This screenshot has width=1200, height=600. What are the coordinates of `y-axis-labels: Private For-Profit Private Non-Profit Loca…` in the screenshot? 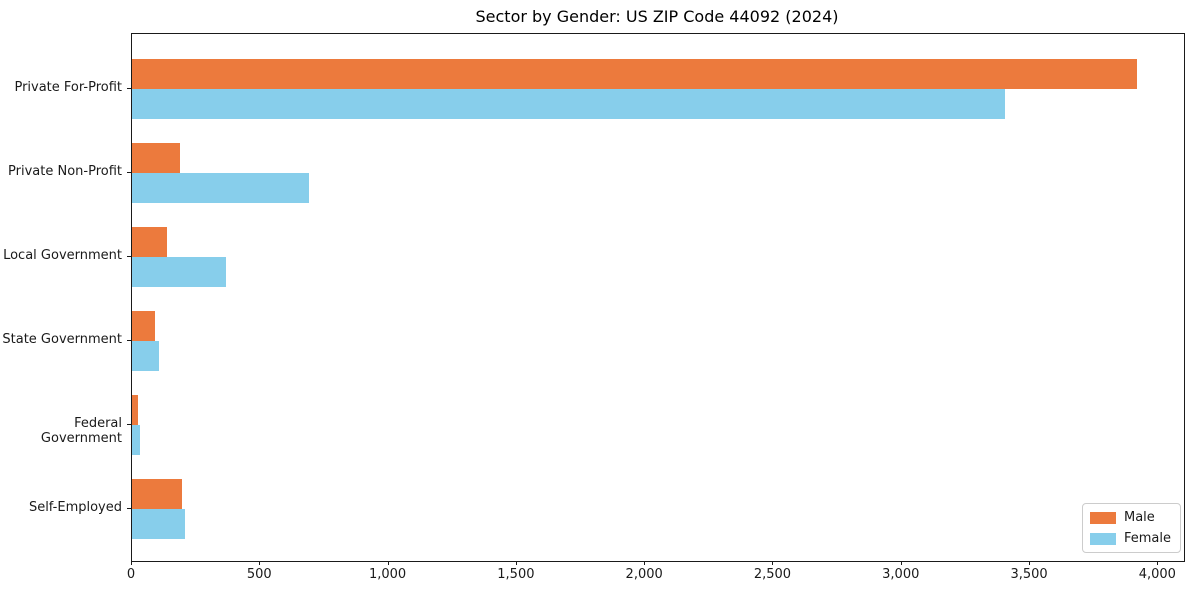 It's located at (61, 296).